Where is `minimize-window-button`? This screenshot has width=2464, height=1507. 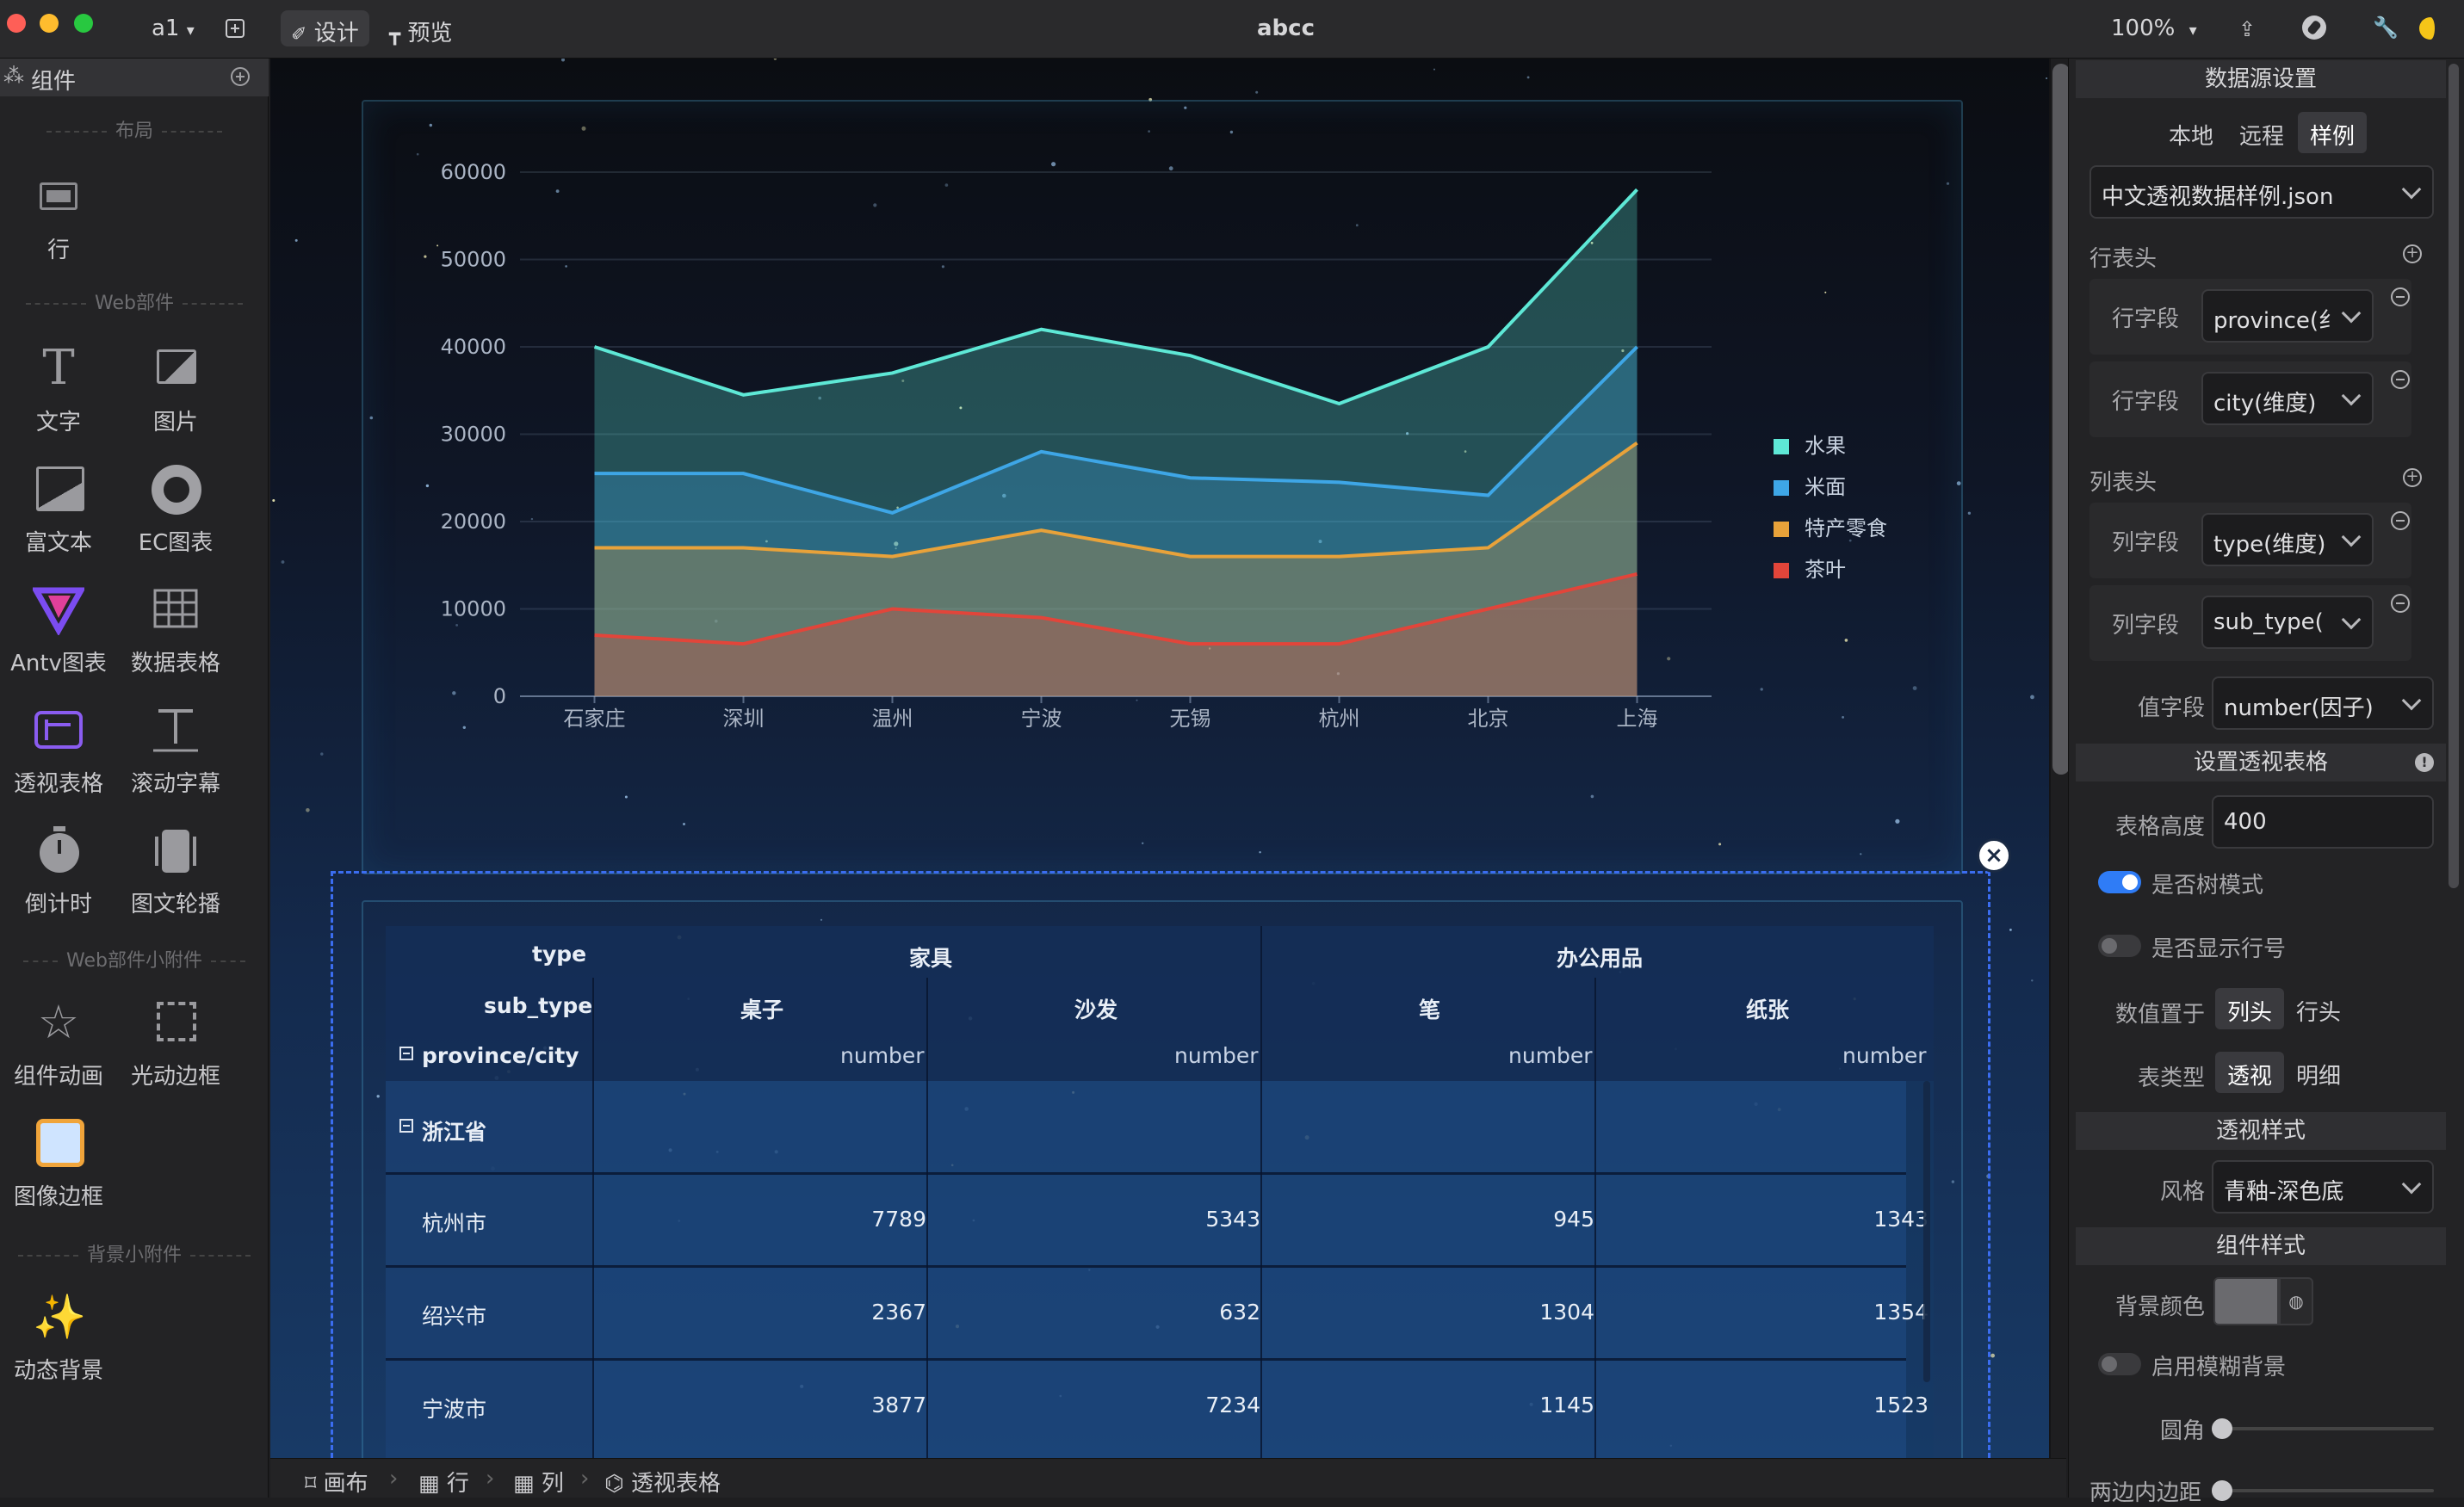
minimize-window-button is located at coordinates (49, 23).